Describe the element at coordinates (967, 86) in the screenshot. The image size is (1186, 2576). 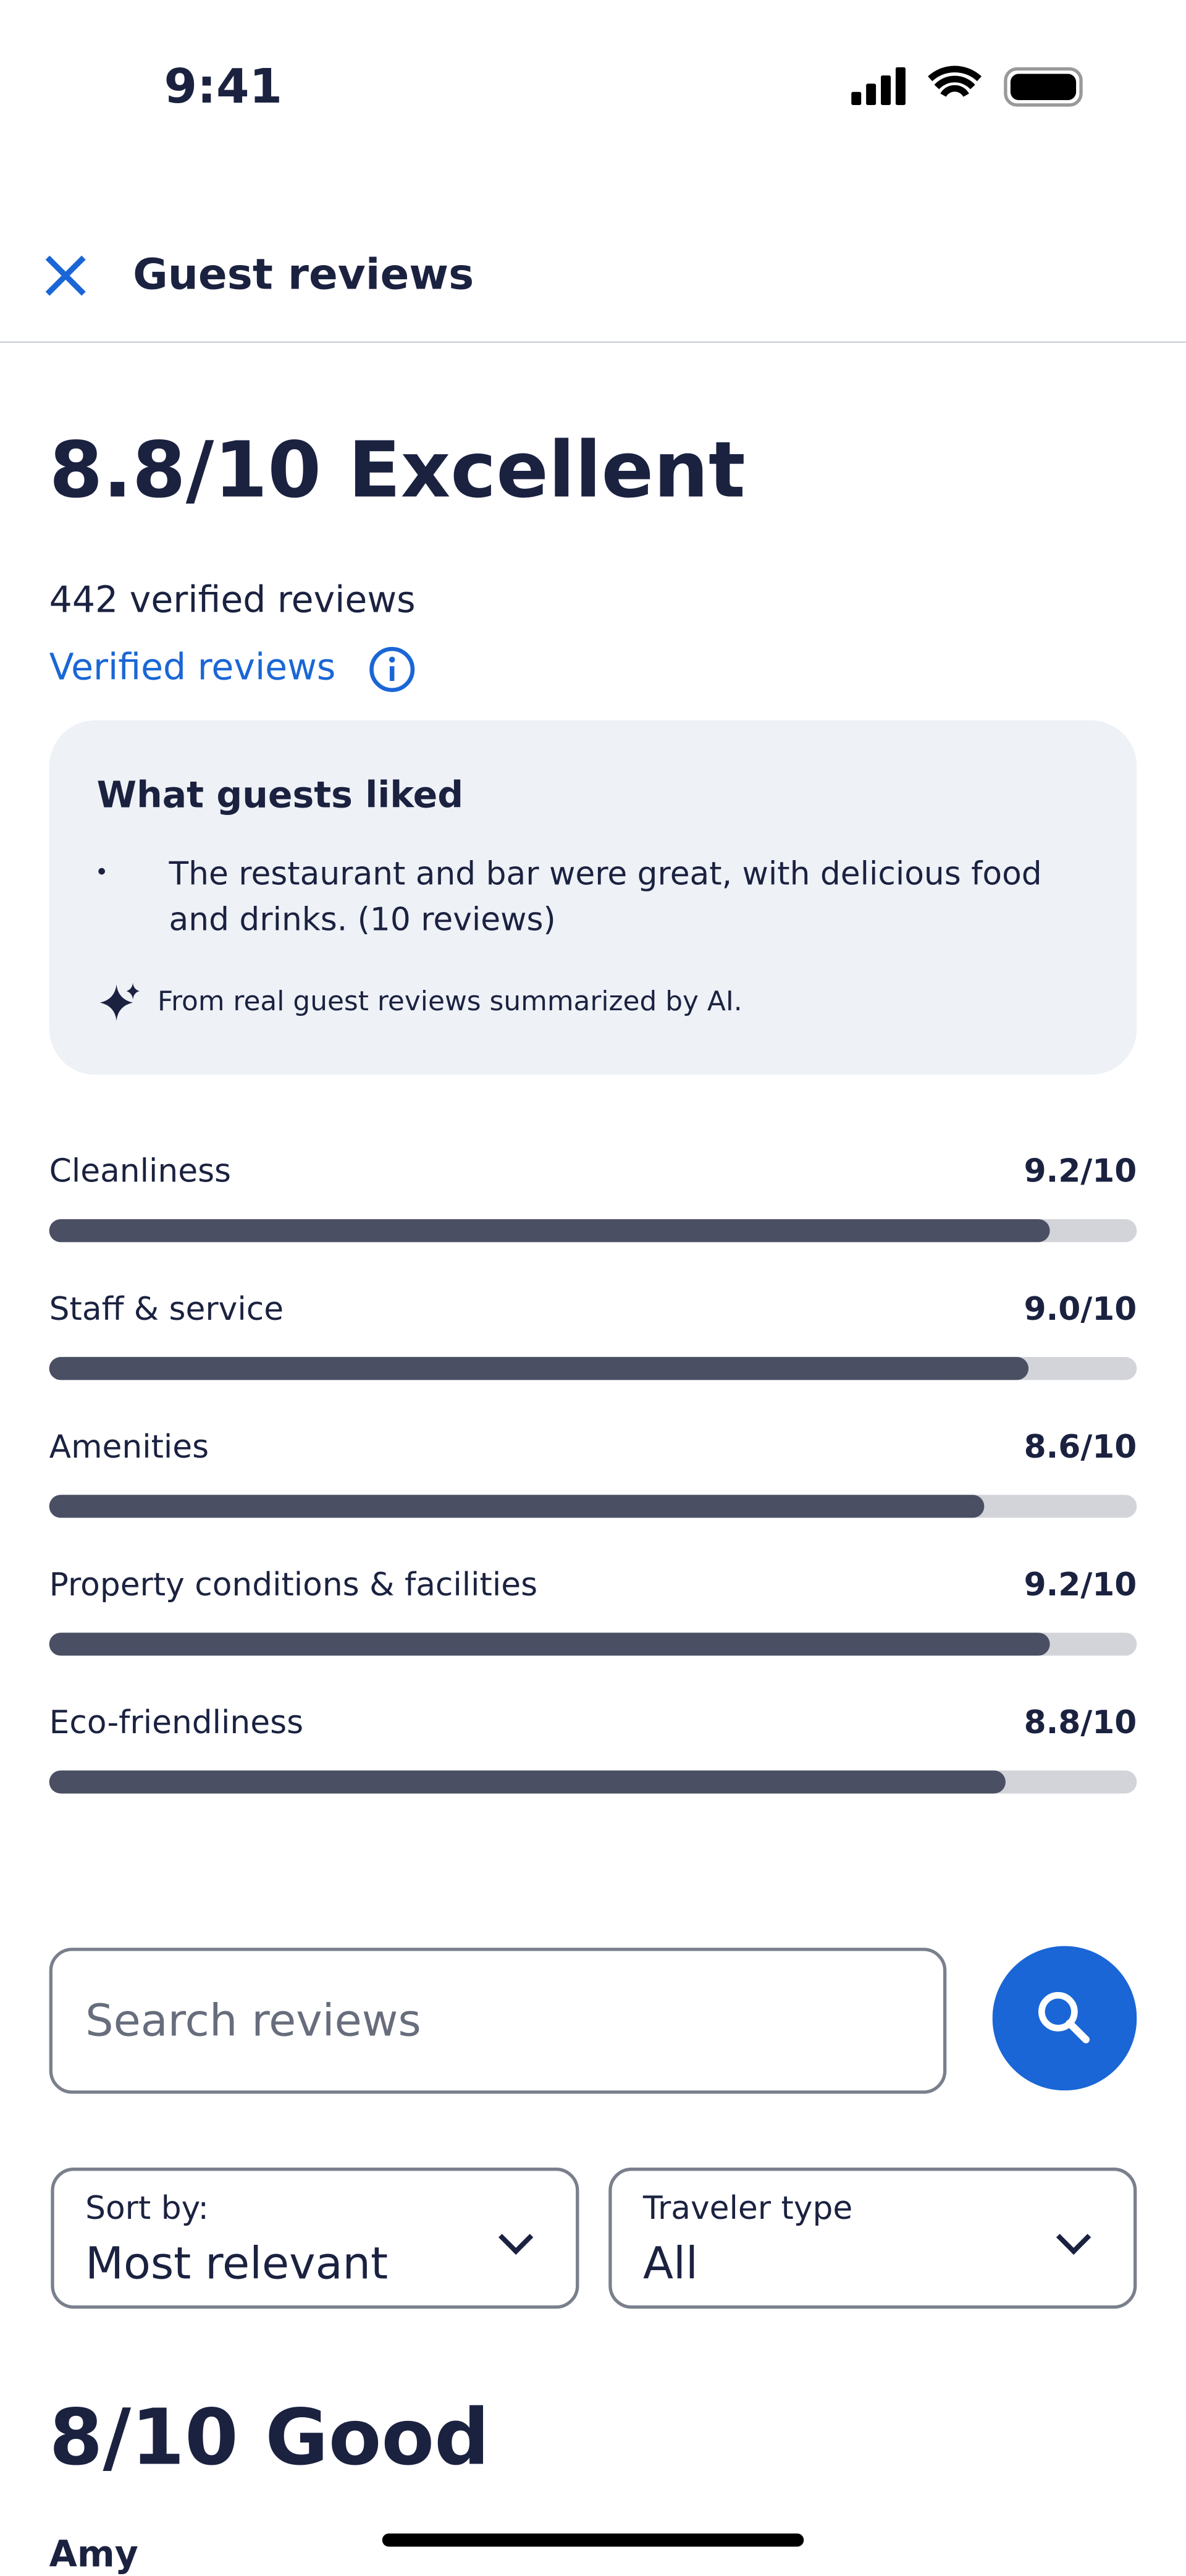
I see `status-icons` at that location.